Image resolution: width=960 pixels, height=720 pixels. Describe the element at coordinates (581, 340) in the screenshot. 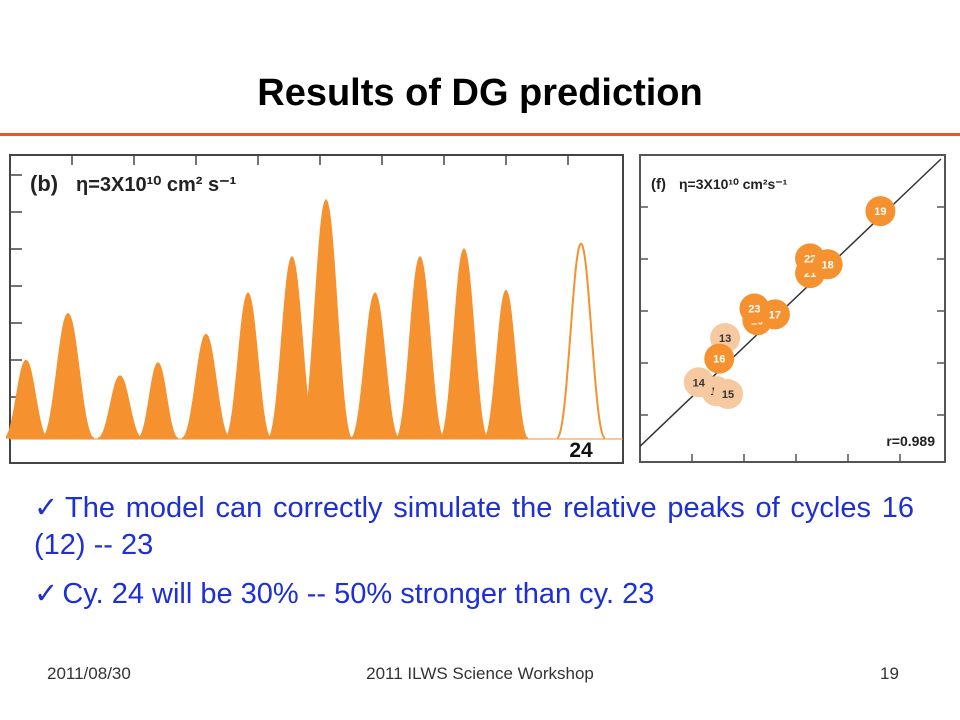

I see `cycle-curve-predicted` at that location.